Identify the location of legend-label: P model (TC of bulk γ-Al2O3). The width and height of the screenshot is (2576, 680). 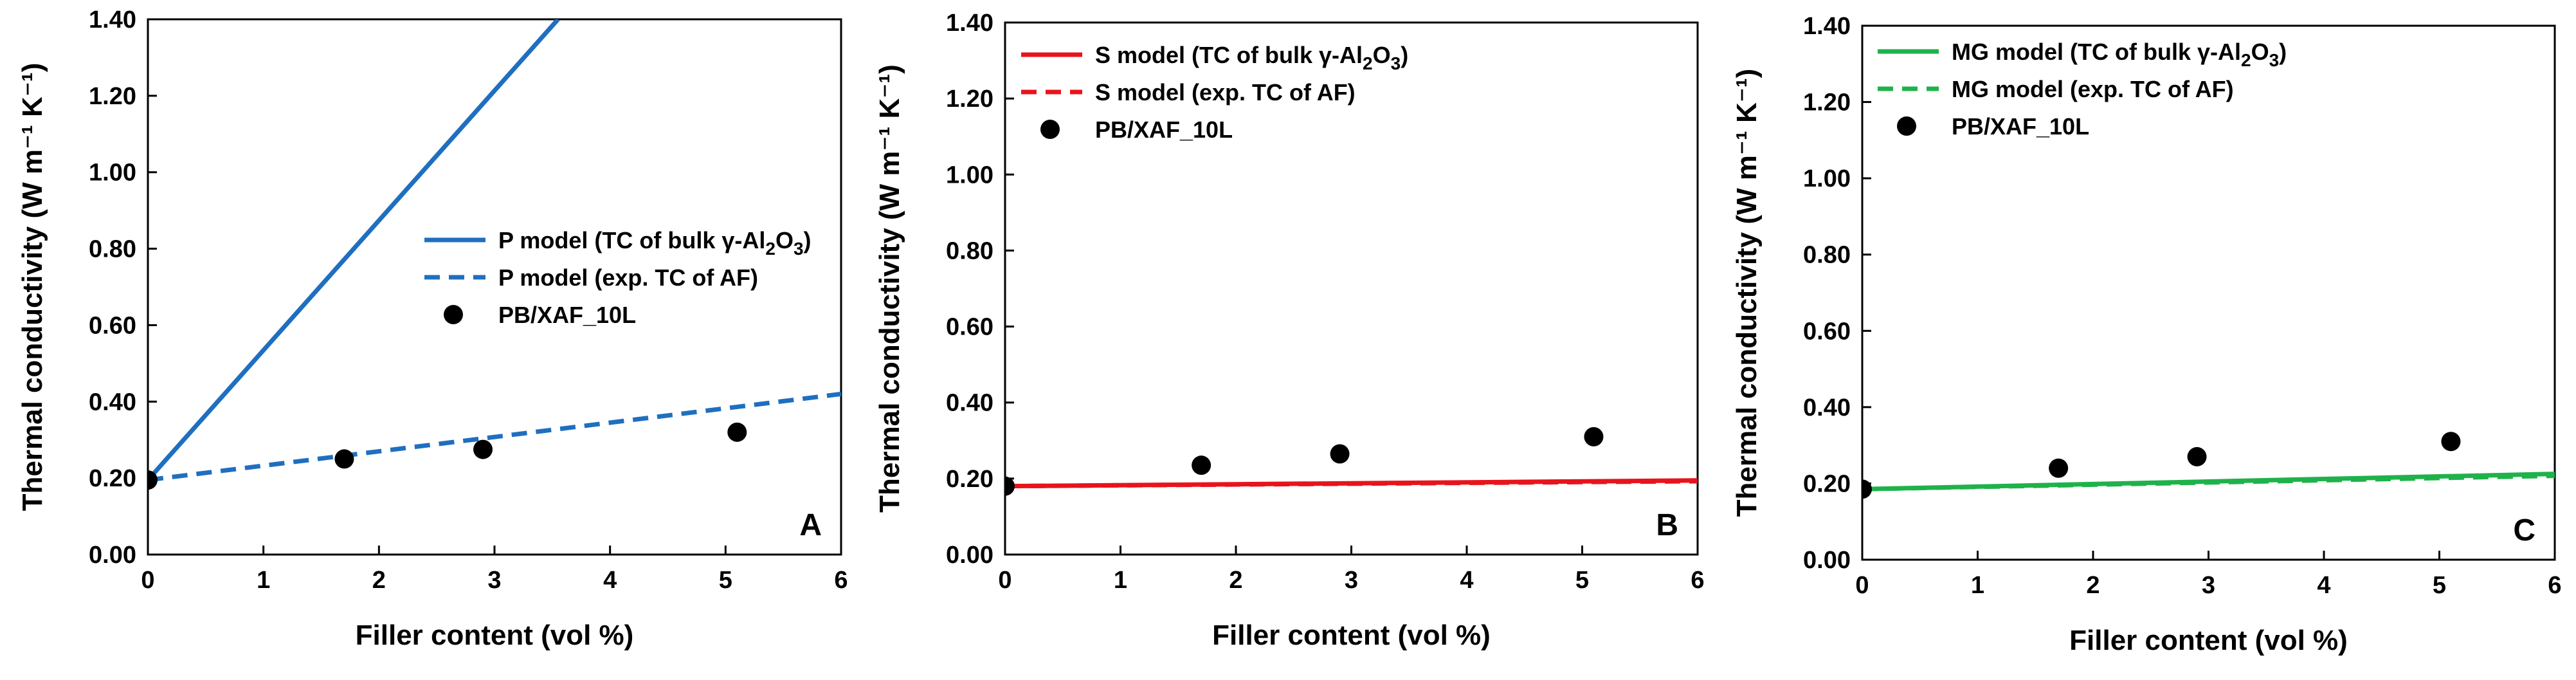
(655, 243).